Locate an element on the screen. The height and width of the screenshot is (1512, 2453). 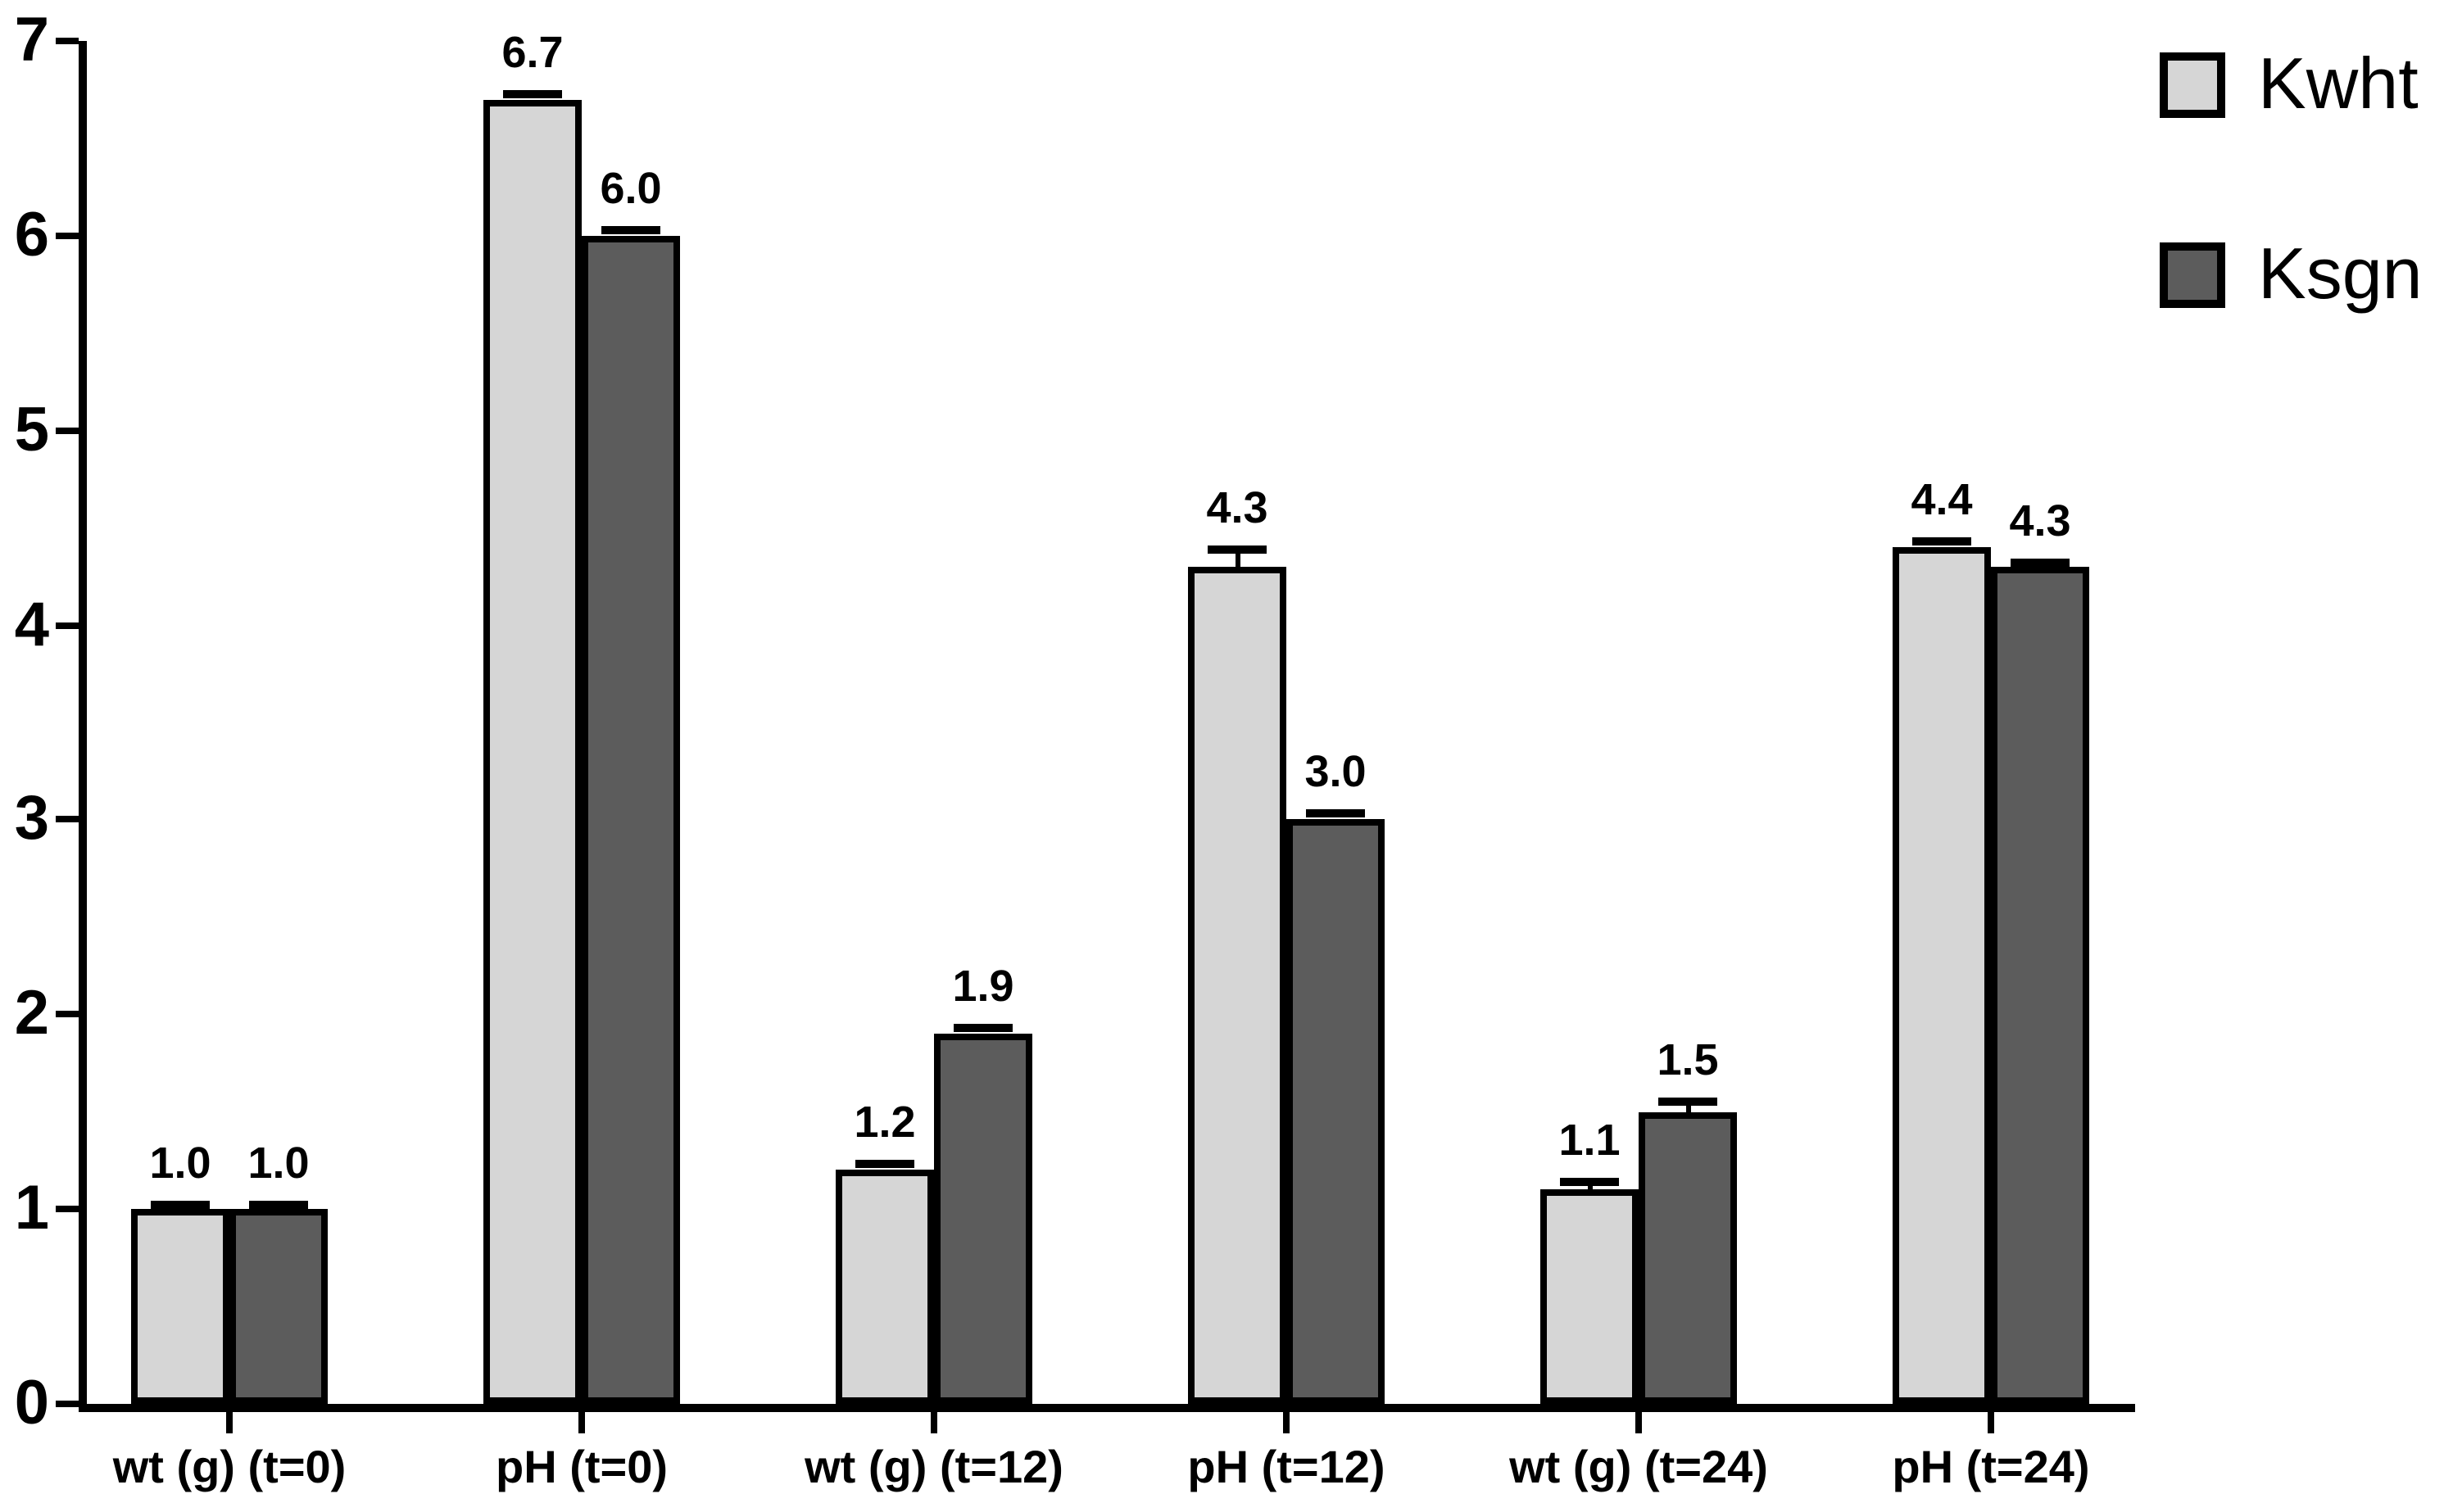
bar-value-label: 6.0 is located at coordinates (631, 188).